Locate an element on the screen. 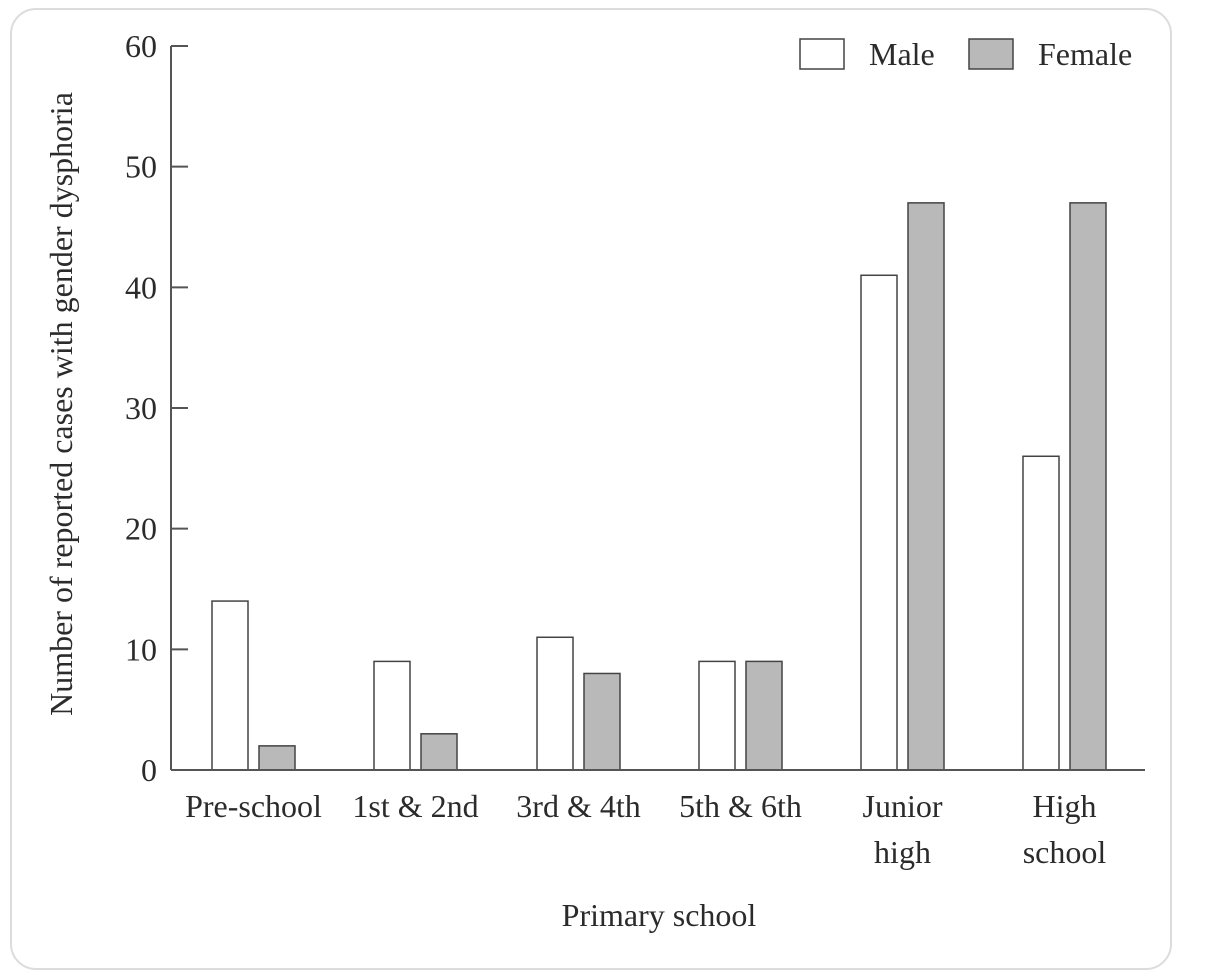 The image size is (1206, 970). x-tick-label-line: 5th & 6th is located at coordinates (740, 806).